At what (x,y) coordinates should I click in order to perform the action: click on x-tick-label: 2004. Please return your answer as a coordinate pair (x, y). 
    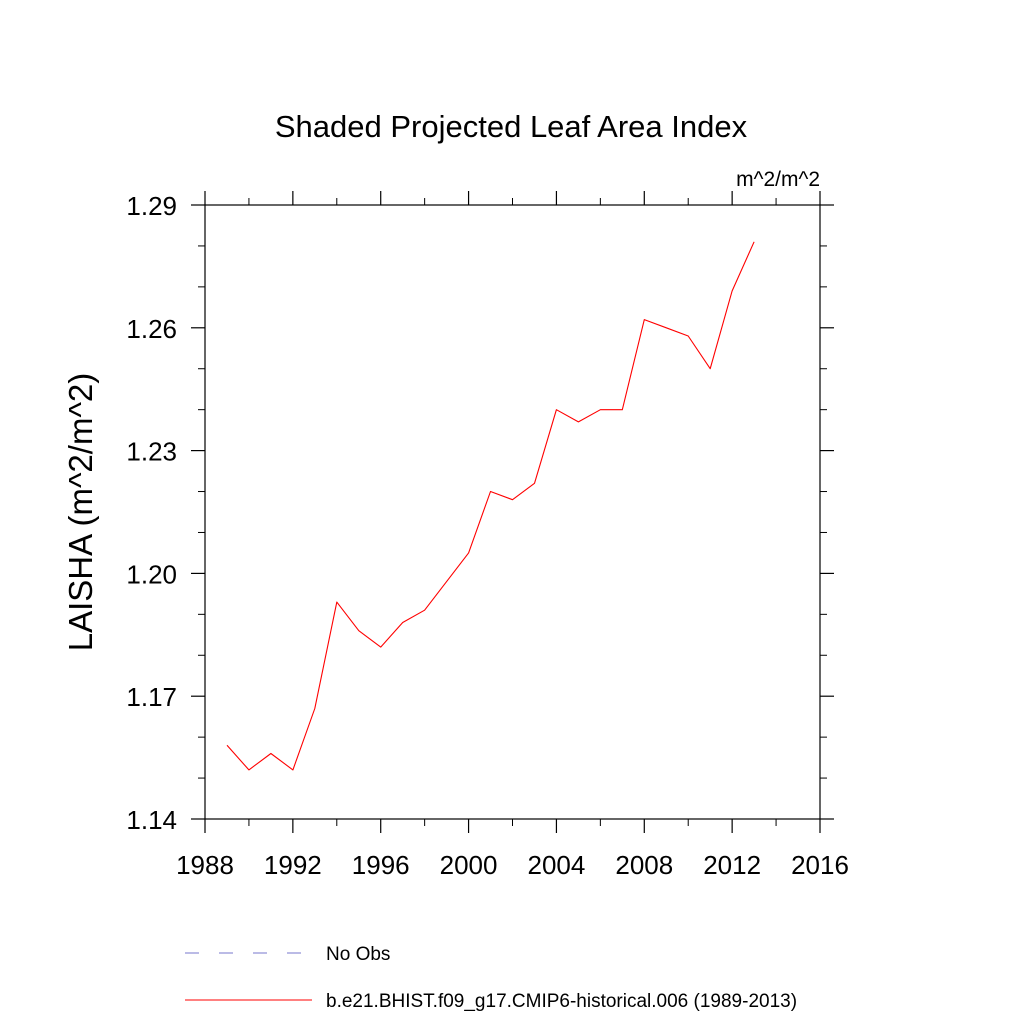
    Looking at the image, I should click on (557, 865).